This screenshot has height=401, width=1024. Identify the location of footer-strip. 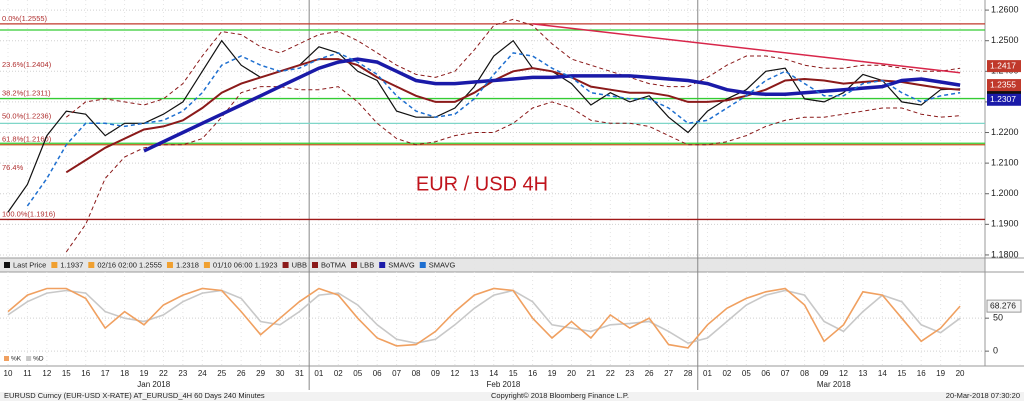
(512, 396).